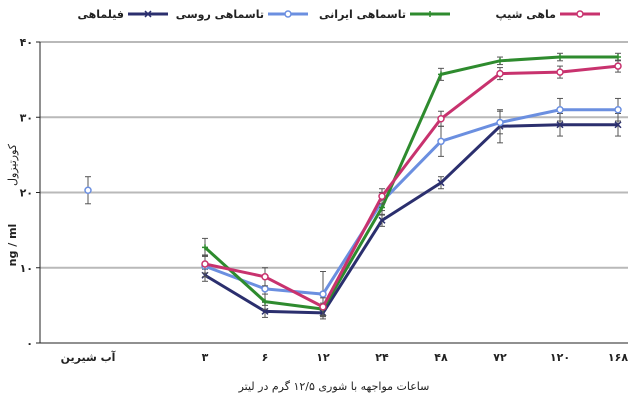 Image resolution: width=640 pixels, height=401 pixels. I want to click on y-tick-label: ۳۰, so click(26, 117).